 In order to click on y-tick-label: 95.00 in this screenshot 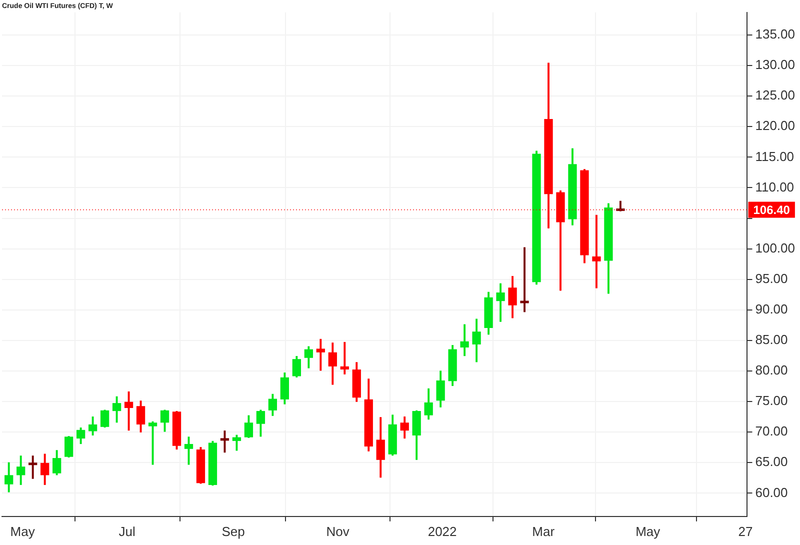, I will do `click(771, 278)`.